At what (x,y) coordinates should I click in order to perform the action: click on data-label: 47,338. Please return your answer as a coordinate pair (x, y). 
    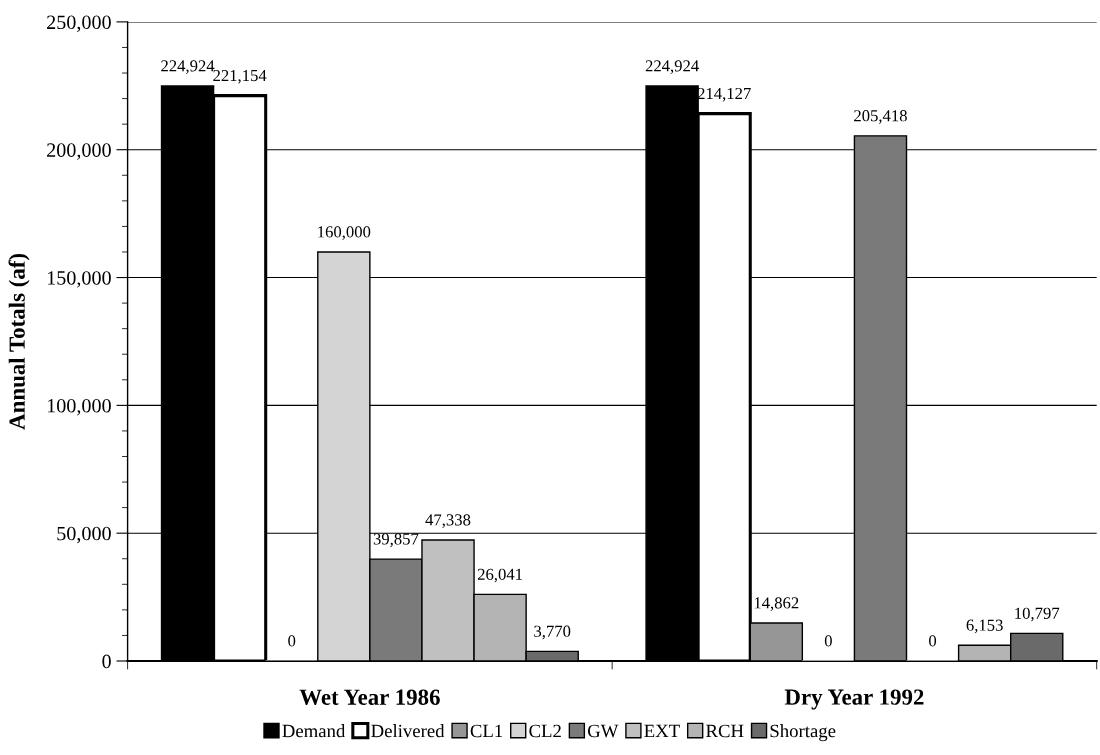
    Looking at the image, I should click on (448, 521).